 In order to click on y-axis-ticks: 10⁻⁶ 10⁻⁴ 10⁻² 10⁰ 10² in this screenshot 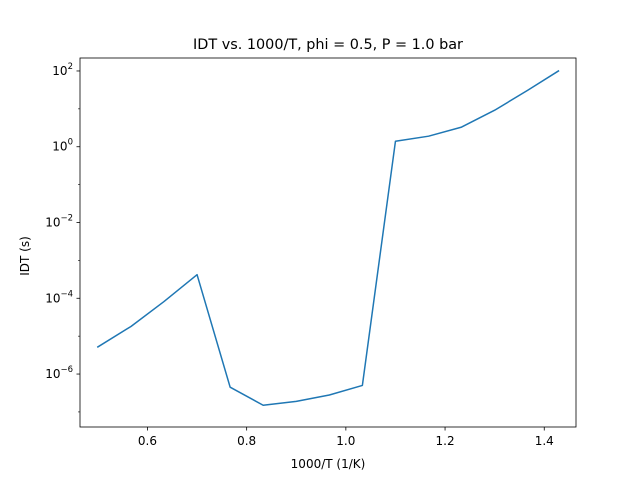, I will do `click(62, 237)`.